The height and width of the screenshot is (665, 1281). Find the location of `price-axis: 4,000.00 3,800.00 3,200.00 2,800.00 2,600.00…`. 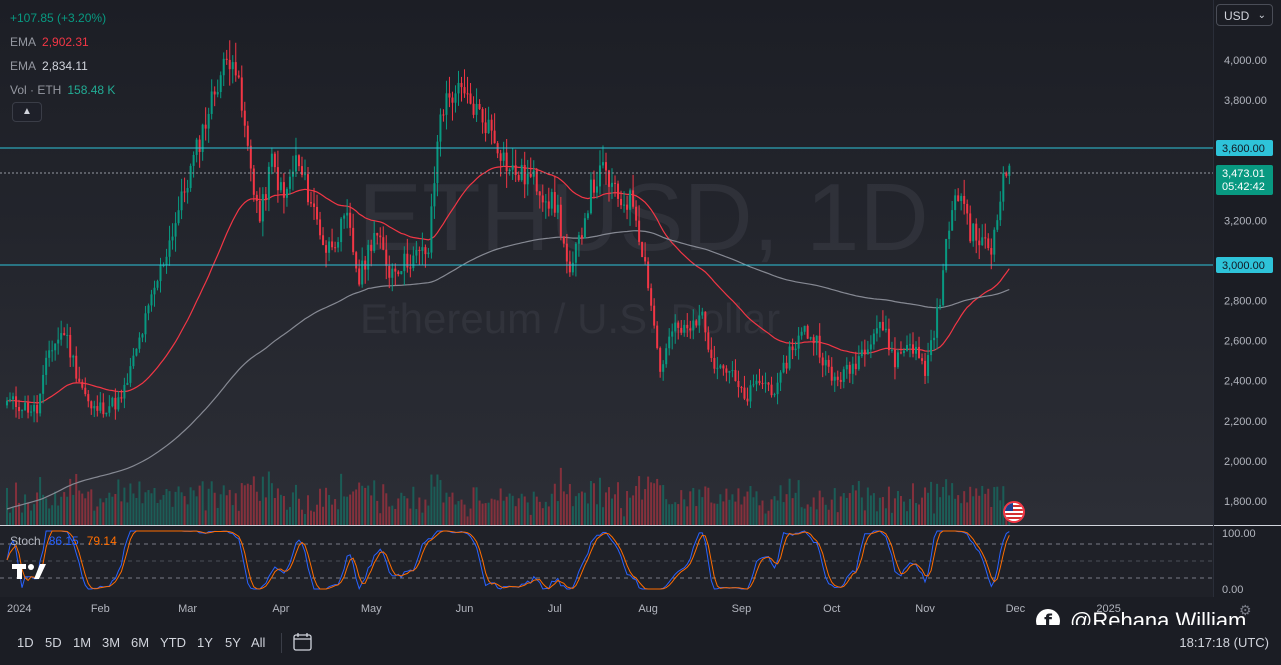

price-axis: 4,000.00 3,800.00 3,200.00 2,800.00 2,600.00… is located at coordinates (1245, 281).